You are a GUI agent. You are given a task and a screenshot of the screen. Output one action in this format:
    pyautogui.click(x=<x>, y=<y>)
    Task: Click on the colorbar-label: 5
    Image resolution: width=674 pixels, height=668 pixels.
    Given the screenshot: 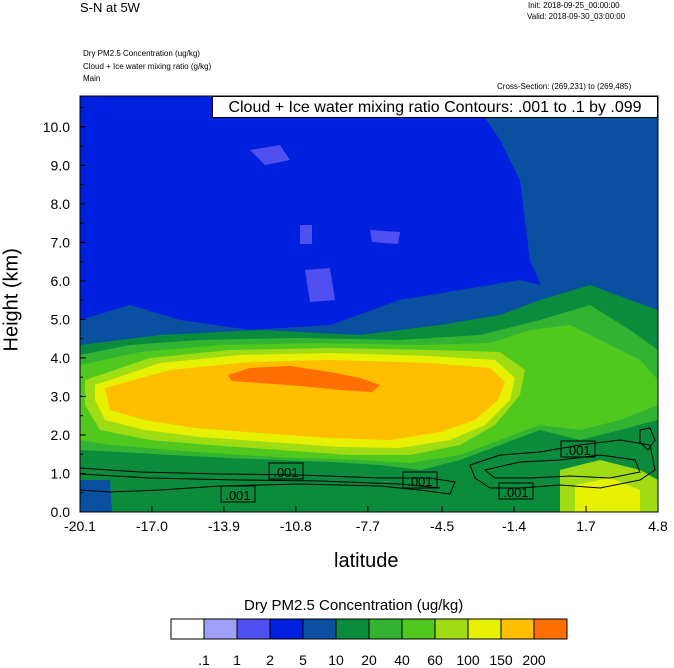 What is the action you would take?
    pyautogui.click(x=303, y=660)
    